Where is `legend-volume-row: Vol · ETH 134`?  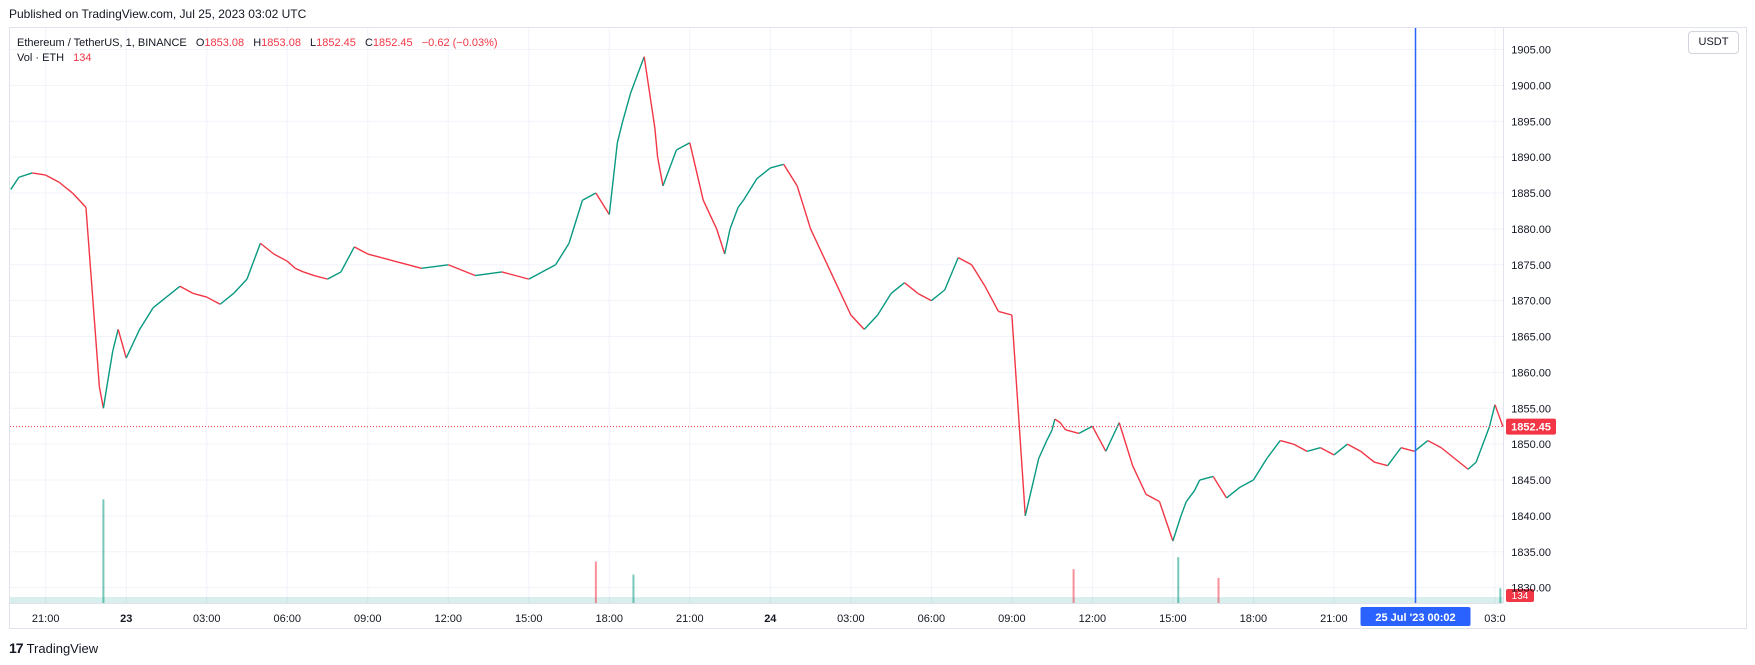
legend-volume-row: Vol · ETH 134 is located at coordinates (257, 58).